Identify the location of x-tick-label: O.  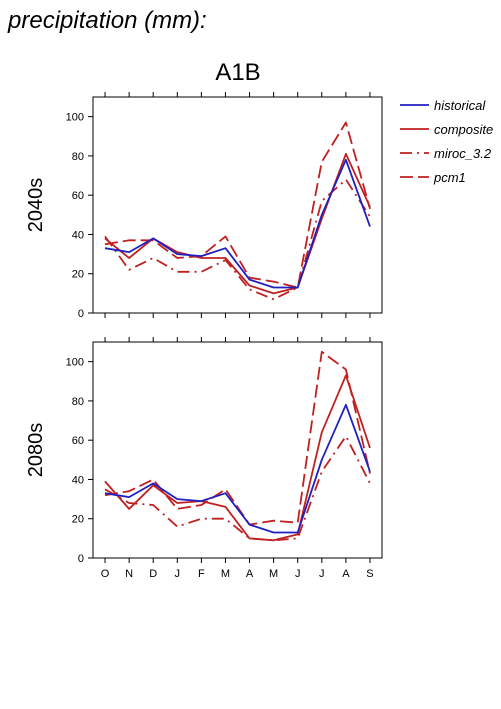
(105, 574).